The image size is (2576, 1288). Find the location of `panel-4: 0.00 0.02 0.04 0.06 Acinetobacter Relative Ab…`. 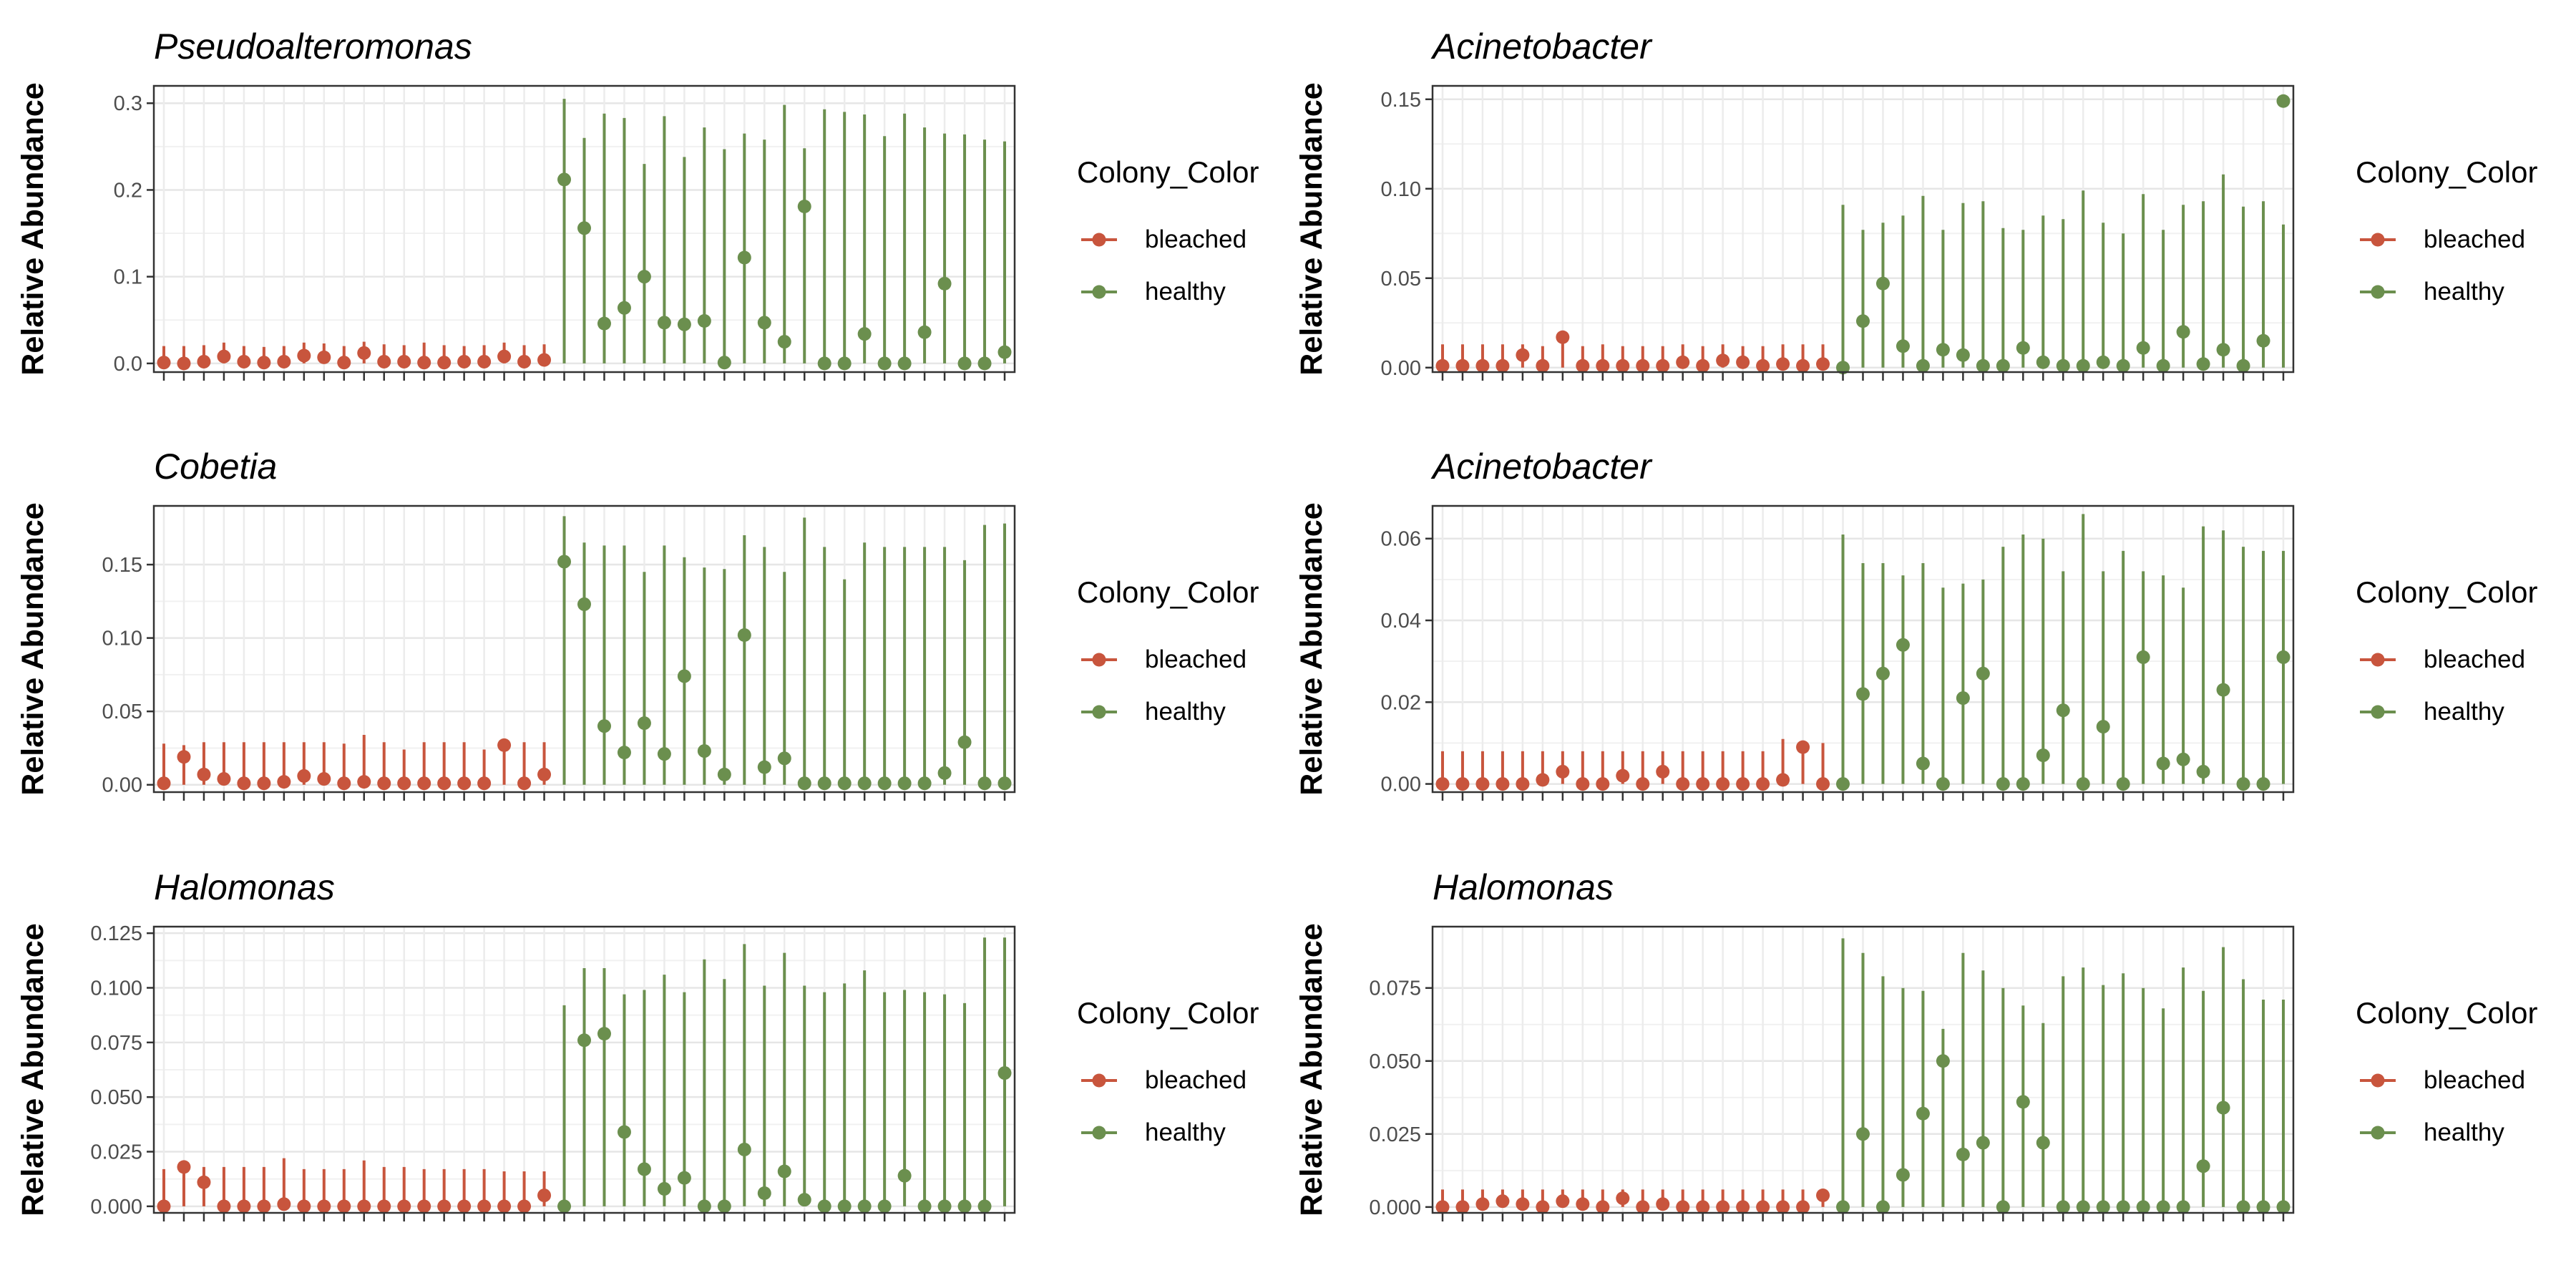

panel-4: 0.00 0.02 0.04 0.06 Acinetobacter Relative Ab… is located at coordinates (1915, 624).